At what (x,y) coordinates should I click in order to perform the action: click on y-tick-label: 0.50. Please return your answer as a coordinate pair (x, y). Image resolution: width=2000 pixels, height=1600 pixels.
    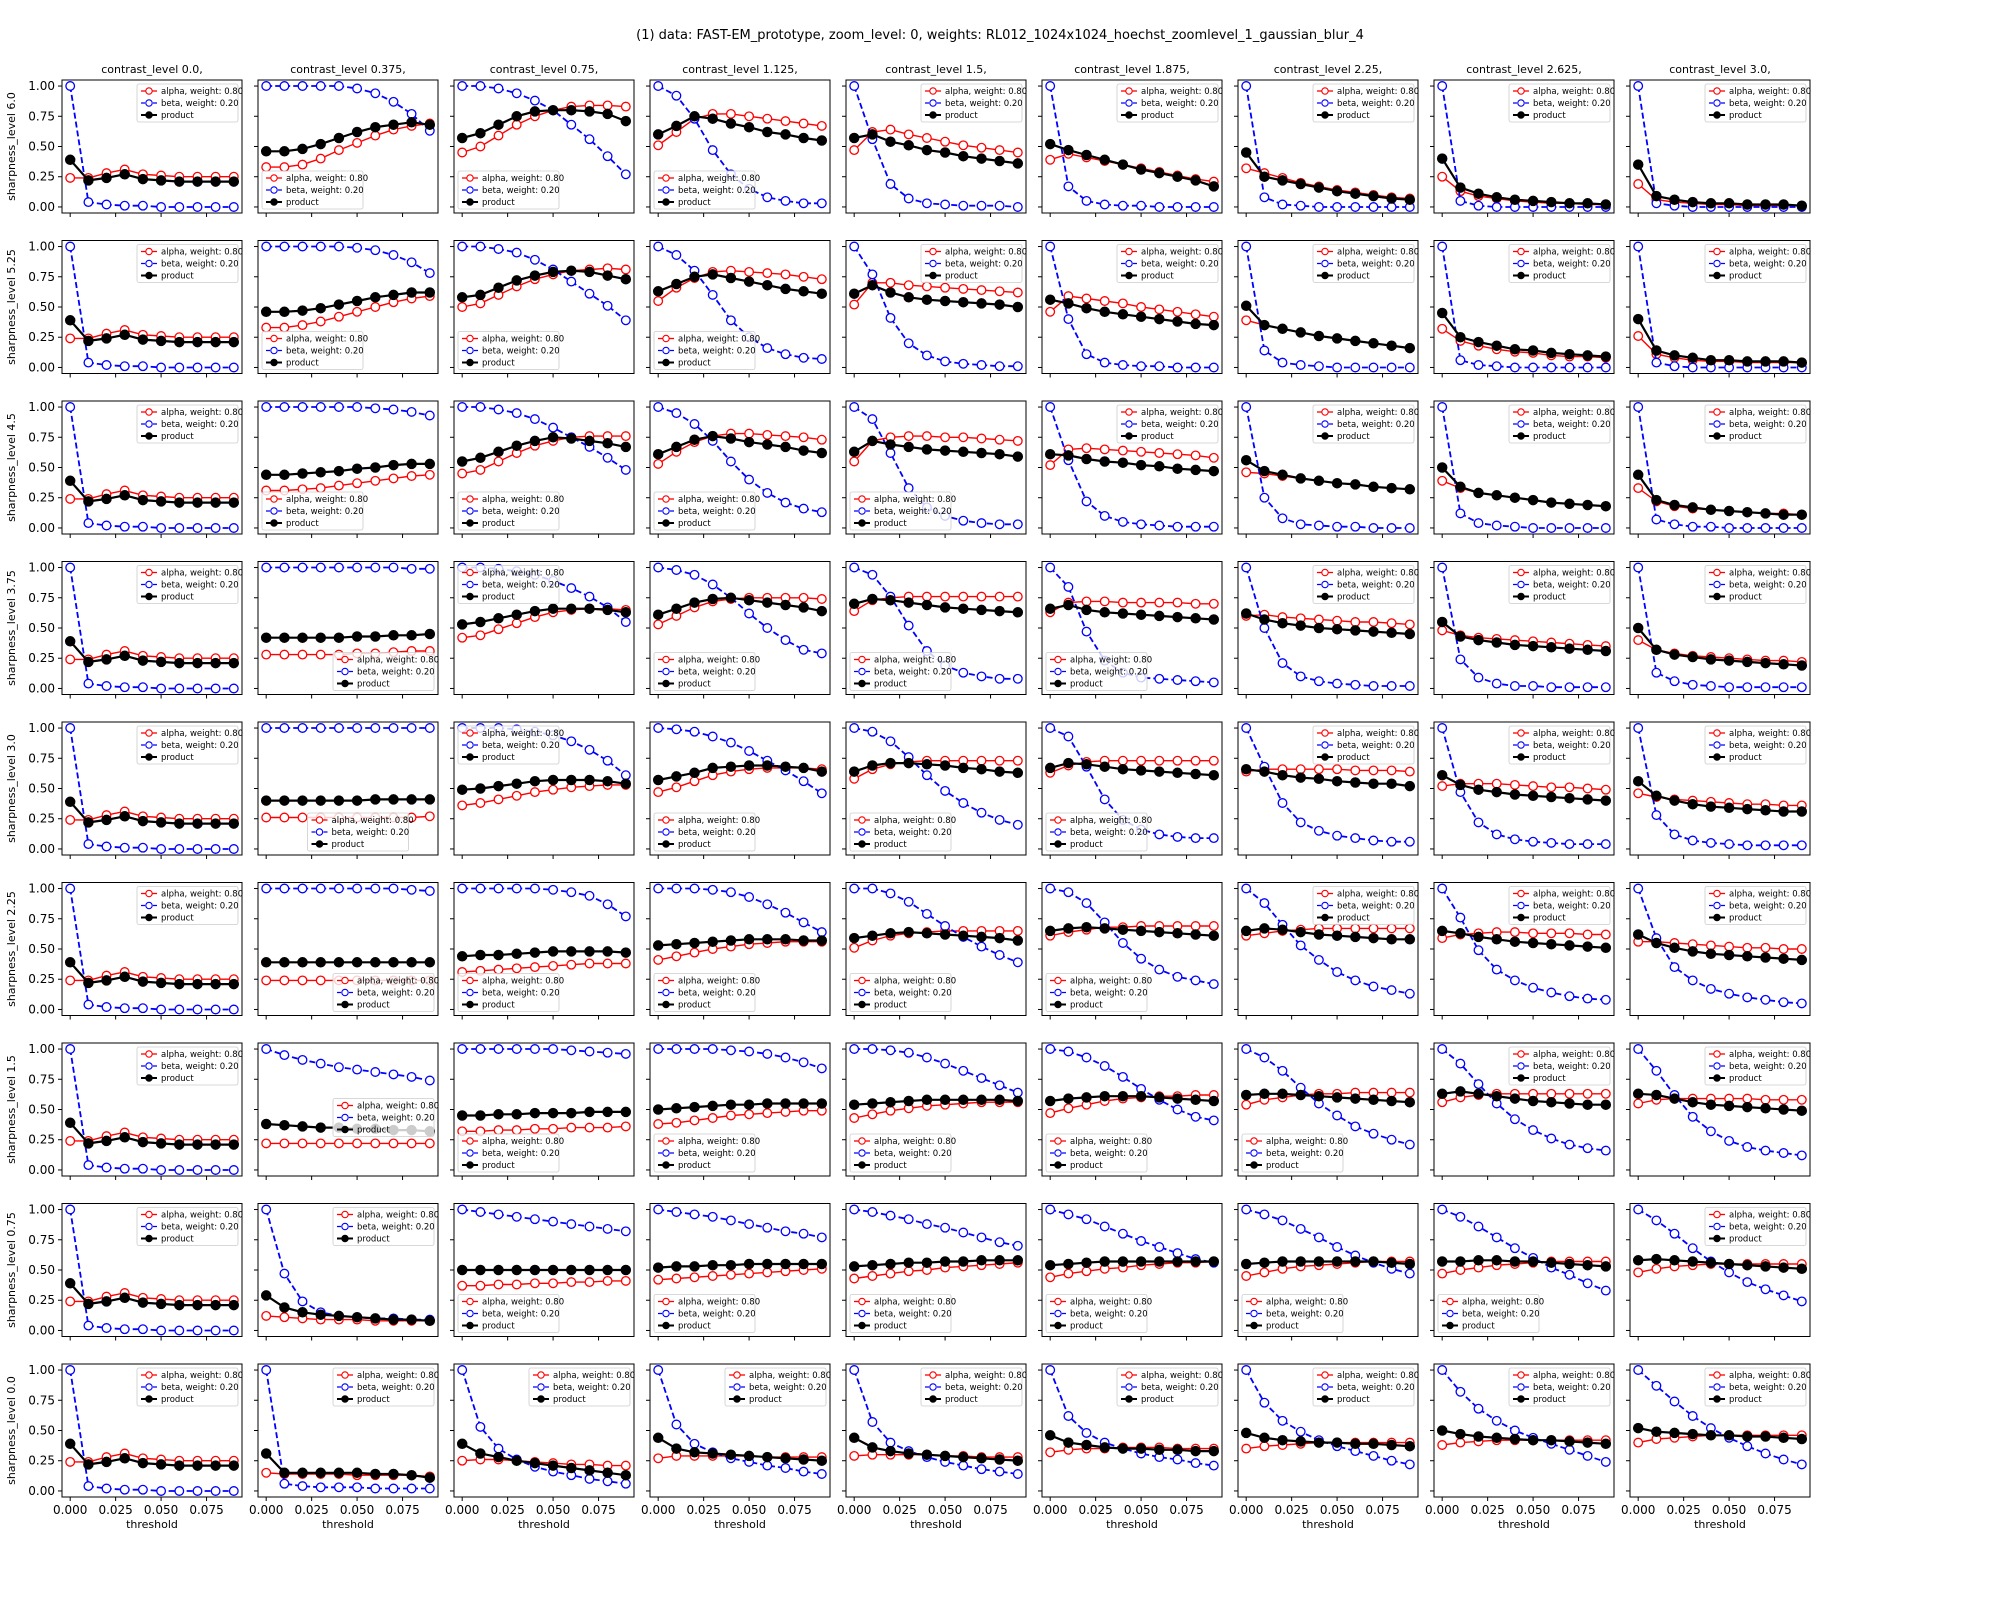
    Looking at the image, I should click on (41, 468).